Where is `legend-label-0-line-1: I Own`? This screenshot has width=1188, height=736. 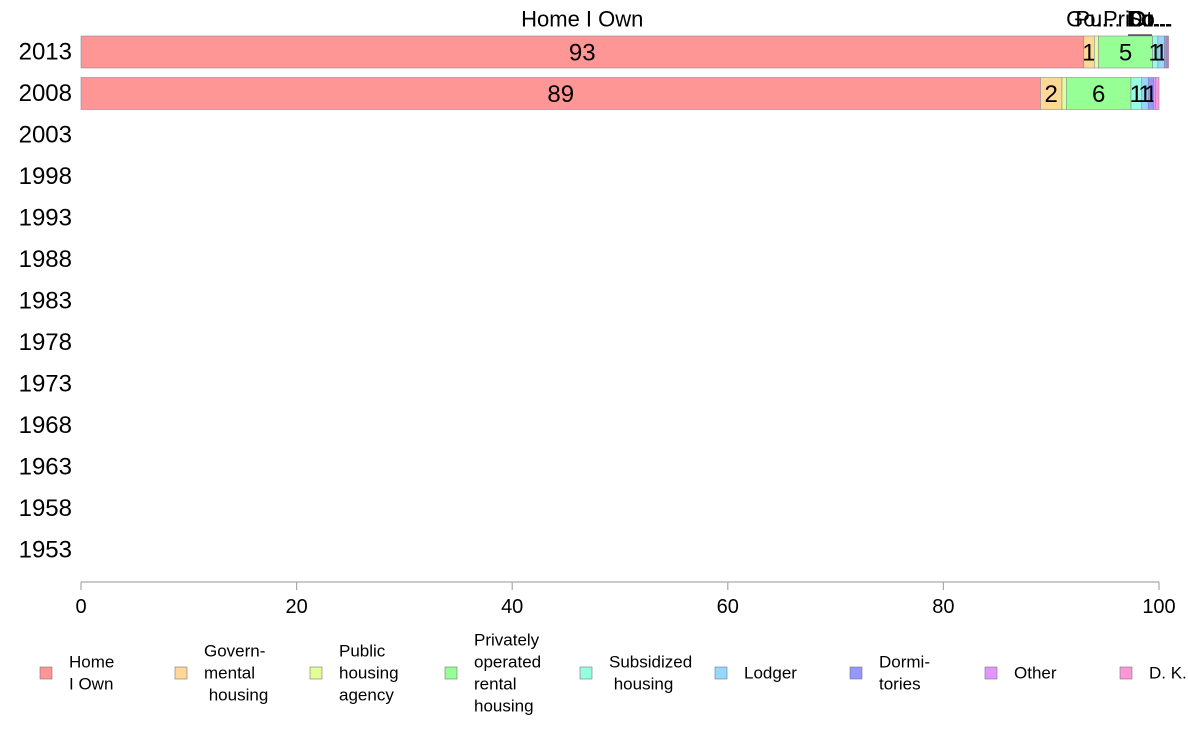 legend-label-0-line-1: I Own is located at coordinates (91, 684).